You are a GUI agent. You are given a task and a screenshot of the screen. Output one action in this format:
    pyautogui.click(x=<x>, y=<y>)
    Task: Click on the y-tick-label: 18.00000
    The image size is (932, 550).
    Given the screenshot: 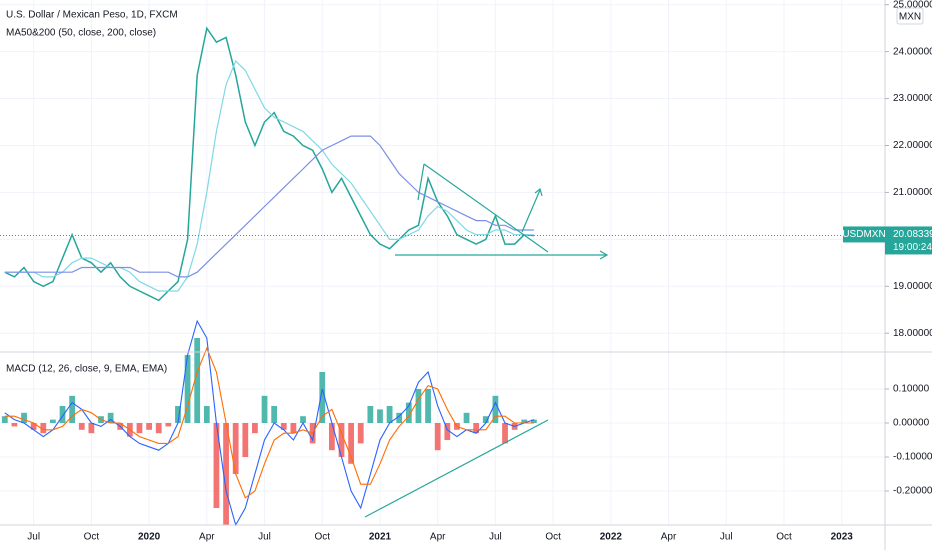 What is the action you would take?
    pyautogui.click(x=912, y=333)
    